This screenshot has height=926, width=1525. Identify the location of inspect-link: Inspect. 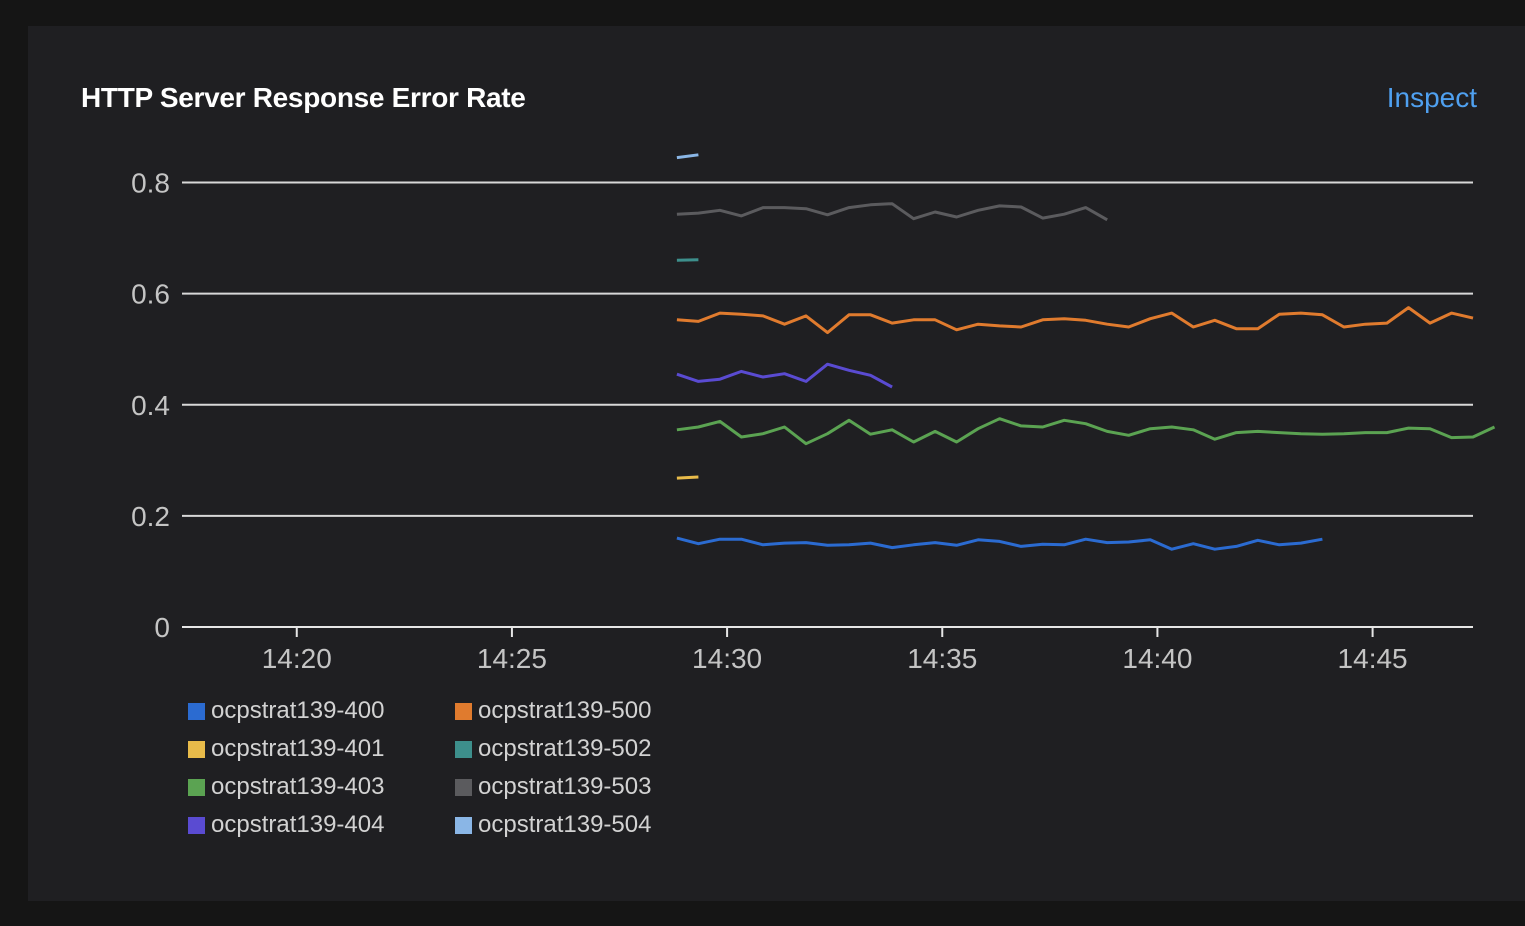
(1431, 97).